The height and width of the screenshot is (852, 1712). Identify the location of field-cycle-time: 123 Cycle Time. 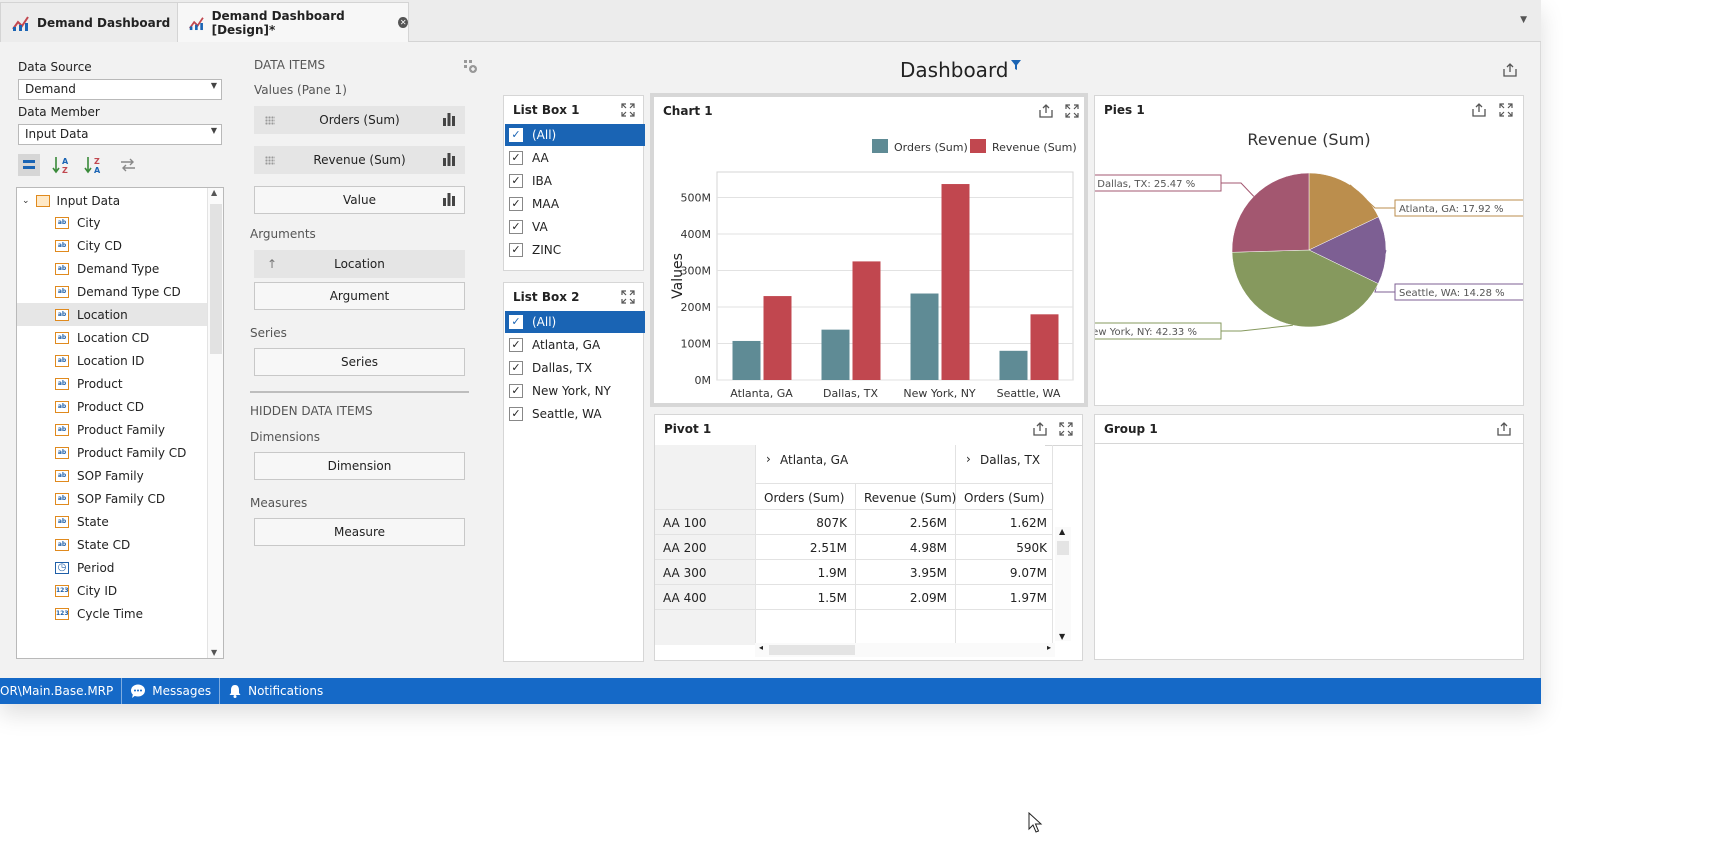
(112, 613).